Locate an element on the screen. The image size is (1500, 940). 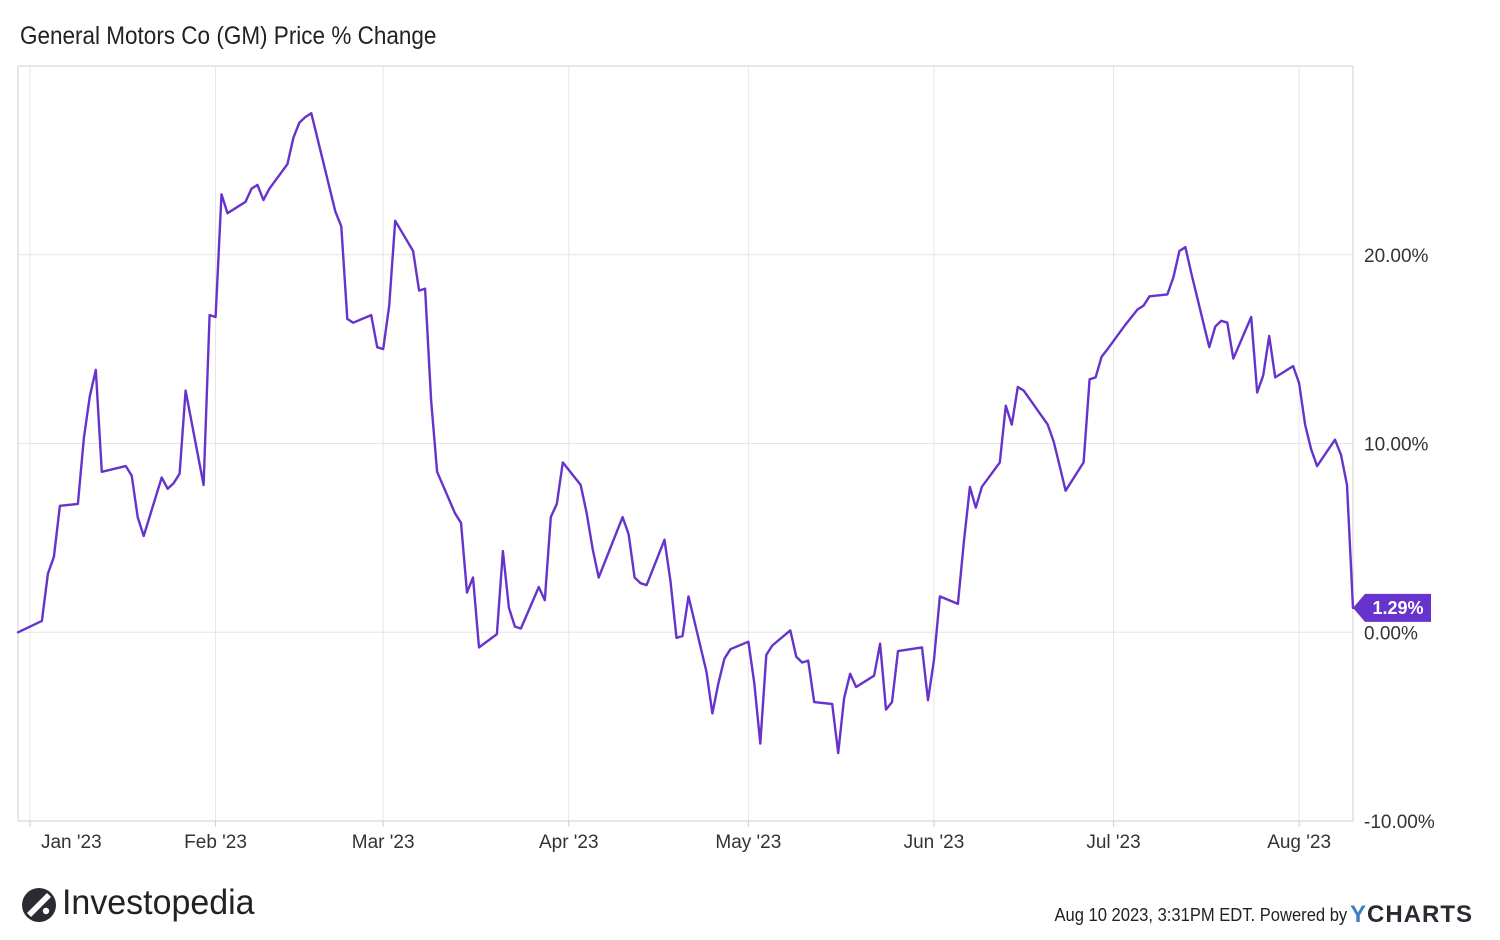
x-tick-label: Jul '23 is located at coordinates (1113, 842).